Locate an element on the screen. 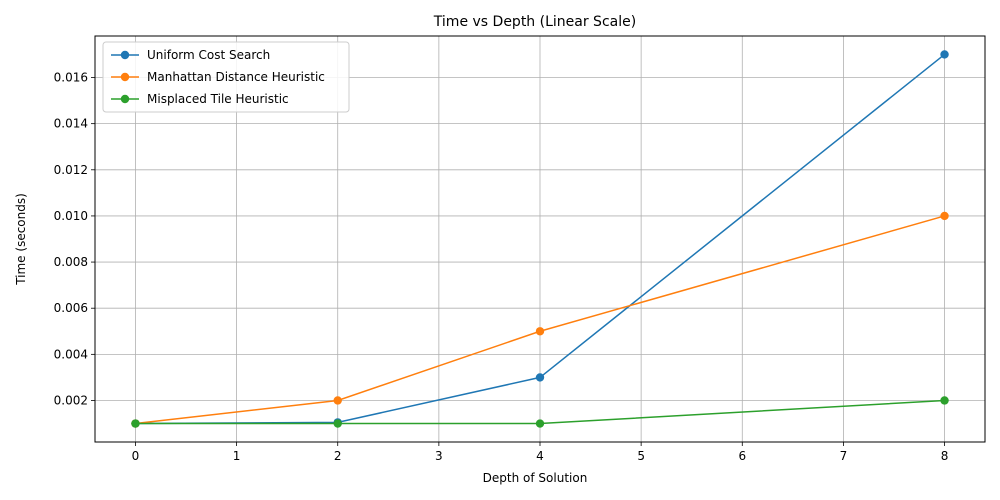 This screenshot has width=1000, height=500. x-axis-label: Depth of Solution is located at coordinates (535, 478).